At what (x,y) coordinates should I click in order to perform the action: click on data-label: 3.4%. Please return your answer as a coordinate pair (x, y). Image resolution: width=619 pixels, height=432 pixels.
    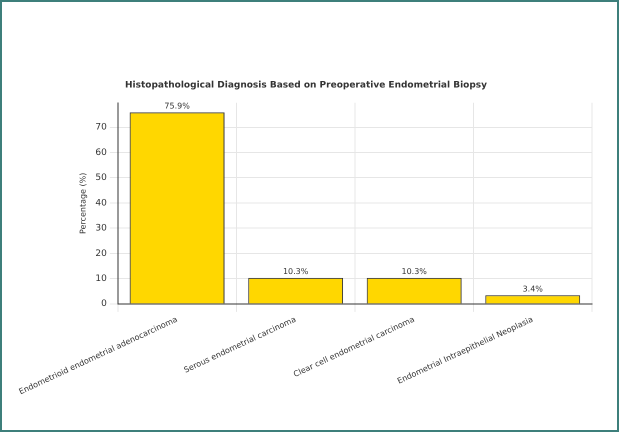
    Looking at the image, I should click on (533, 289).